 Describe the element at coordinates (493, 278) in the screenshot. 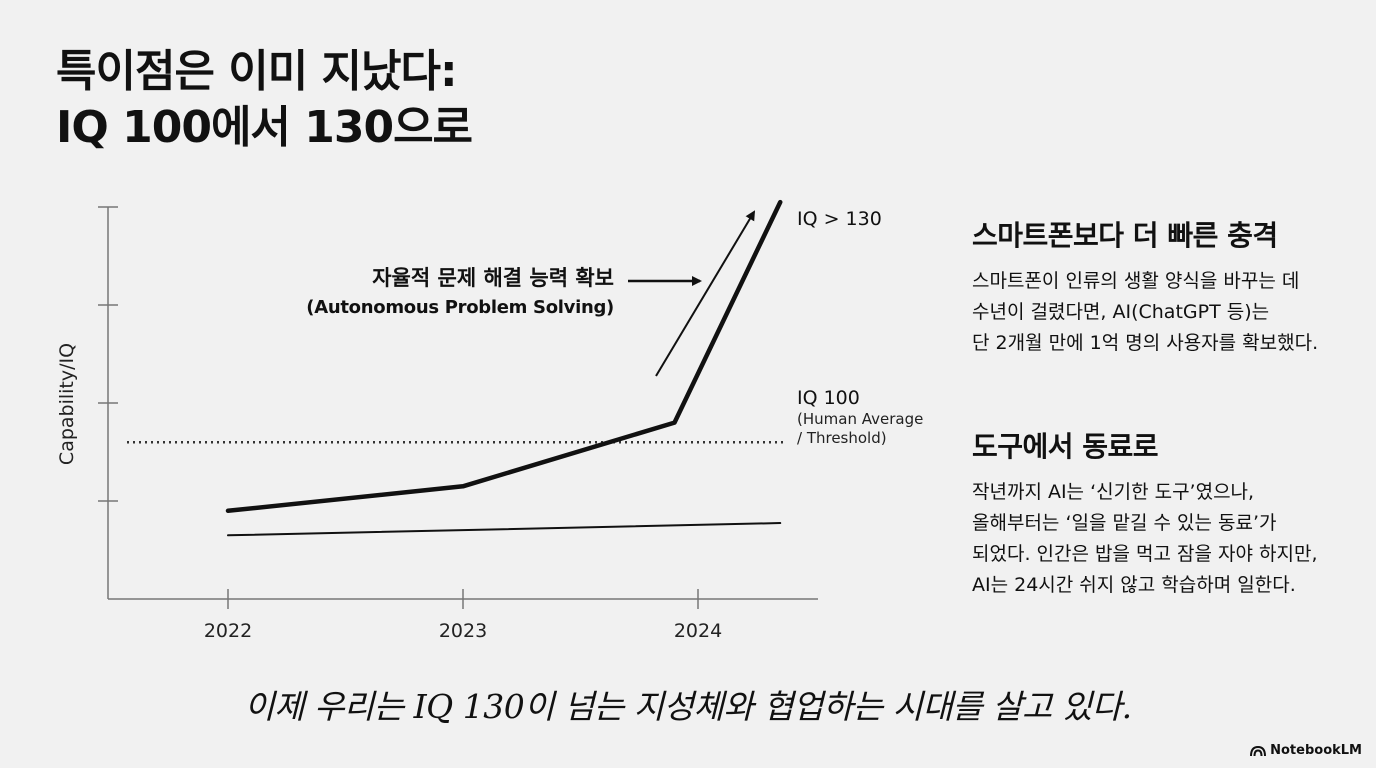

I see `annotation-label-korean: 자율적 문제 해결 능력 확보` at that location.